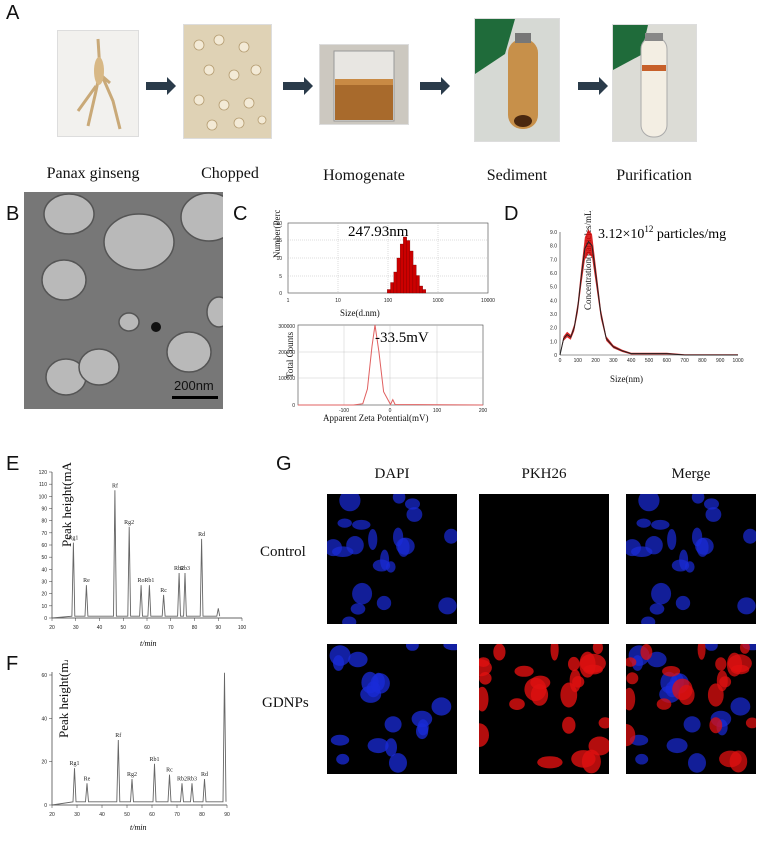 The width and height of the screenshot is (765, 841). What do you see at coordinates (649, 361) in the screenshot?
I see `nta-xtick: 500` at bounding box center [649, 361].